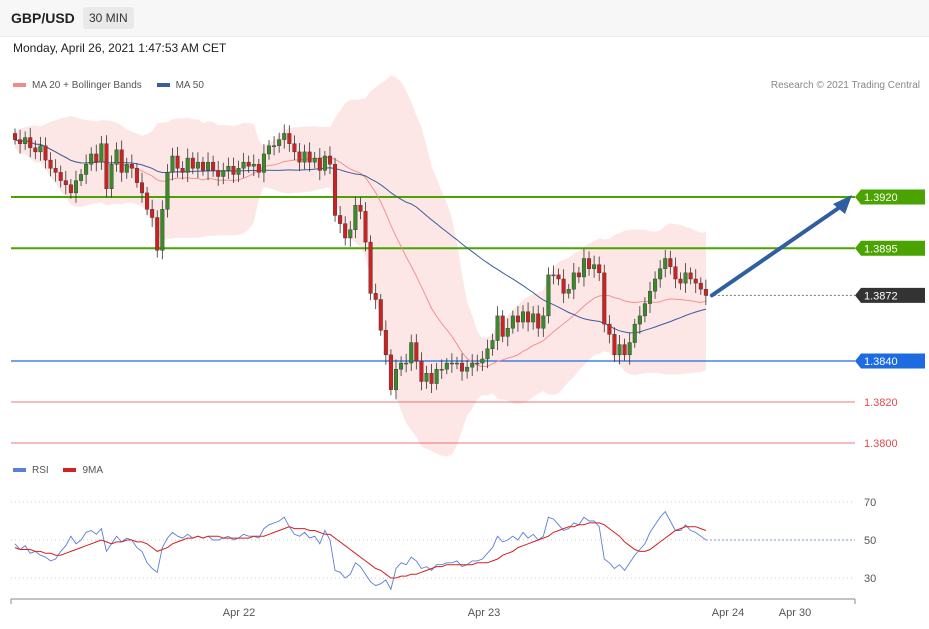 Image resolution: width=929 pixels, height=629 pixels. What do you see at coordinates (120, 48) in the screenshot?
I see `chart-datetime: Monday, April 26, 2021 1:47:53 AM CET` at bounding box center [120, 48].